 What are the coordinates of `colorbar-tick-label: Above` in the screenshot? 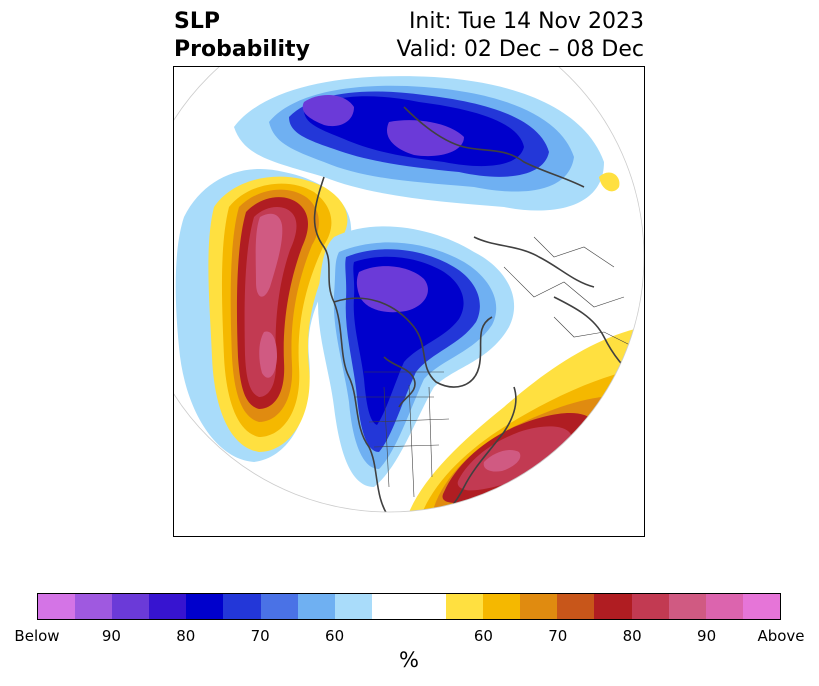 It's located at (781, 636).